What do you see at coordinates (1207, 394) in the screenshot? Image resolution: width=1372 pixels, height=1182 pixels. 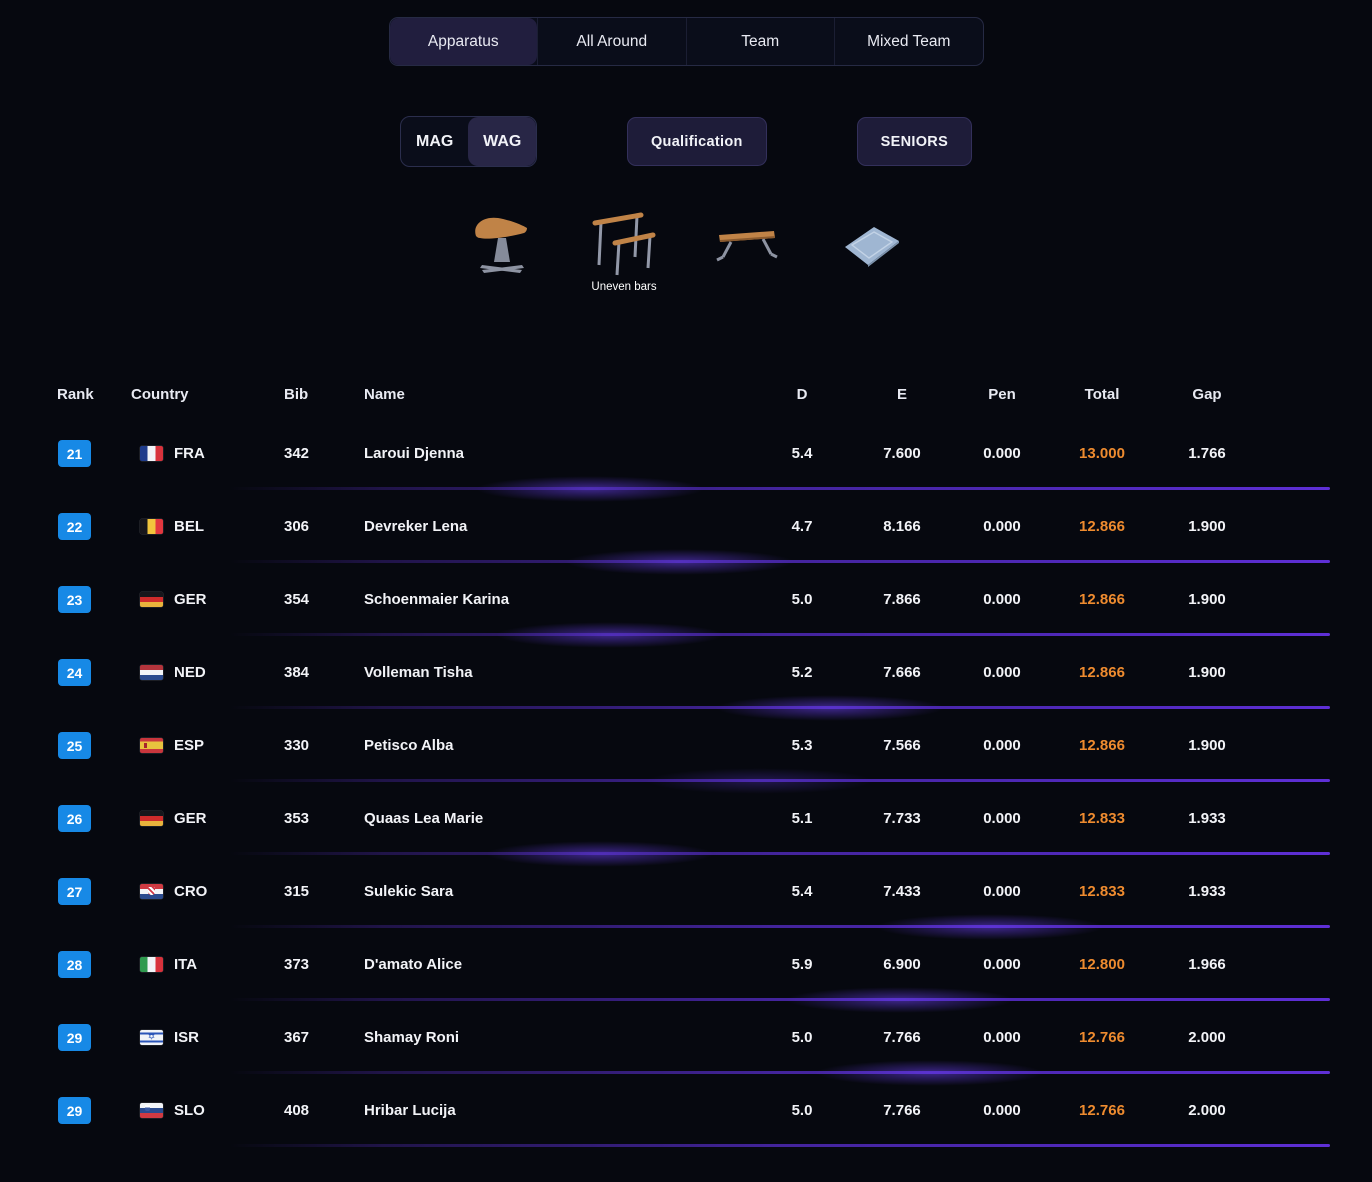 I see `col-gap: Gap` at bounding box center [1207, 394].